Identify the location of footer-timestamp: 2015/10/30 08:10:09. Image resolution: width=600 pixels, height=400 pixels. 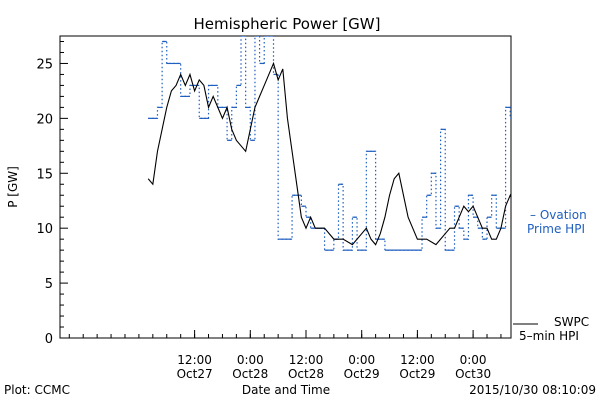
(532, 390).